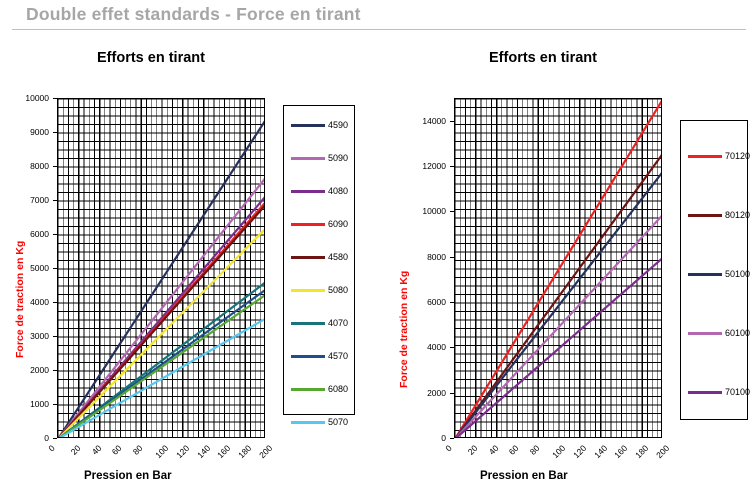 Image resolution: width=754 pixels, height=490 pixels. What do you see at coordinates (448, 448) in the screenshot?
I see `x-tick-label: 0` at bounding box center [448, 448].